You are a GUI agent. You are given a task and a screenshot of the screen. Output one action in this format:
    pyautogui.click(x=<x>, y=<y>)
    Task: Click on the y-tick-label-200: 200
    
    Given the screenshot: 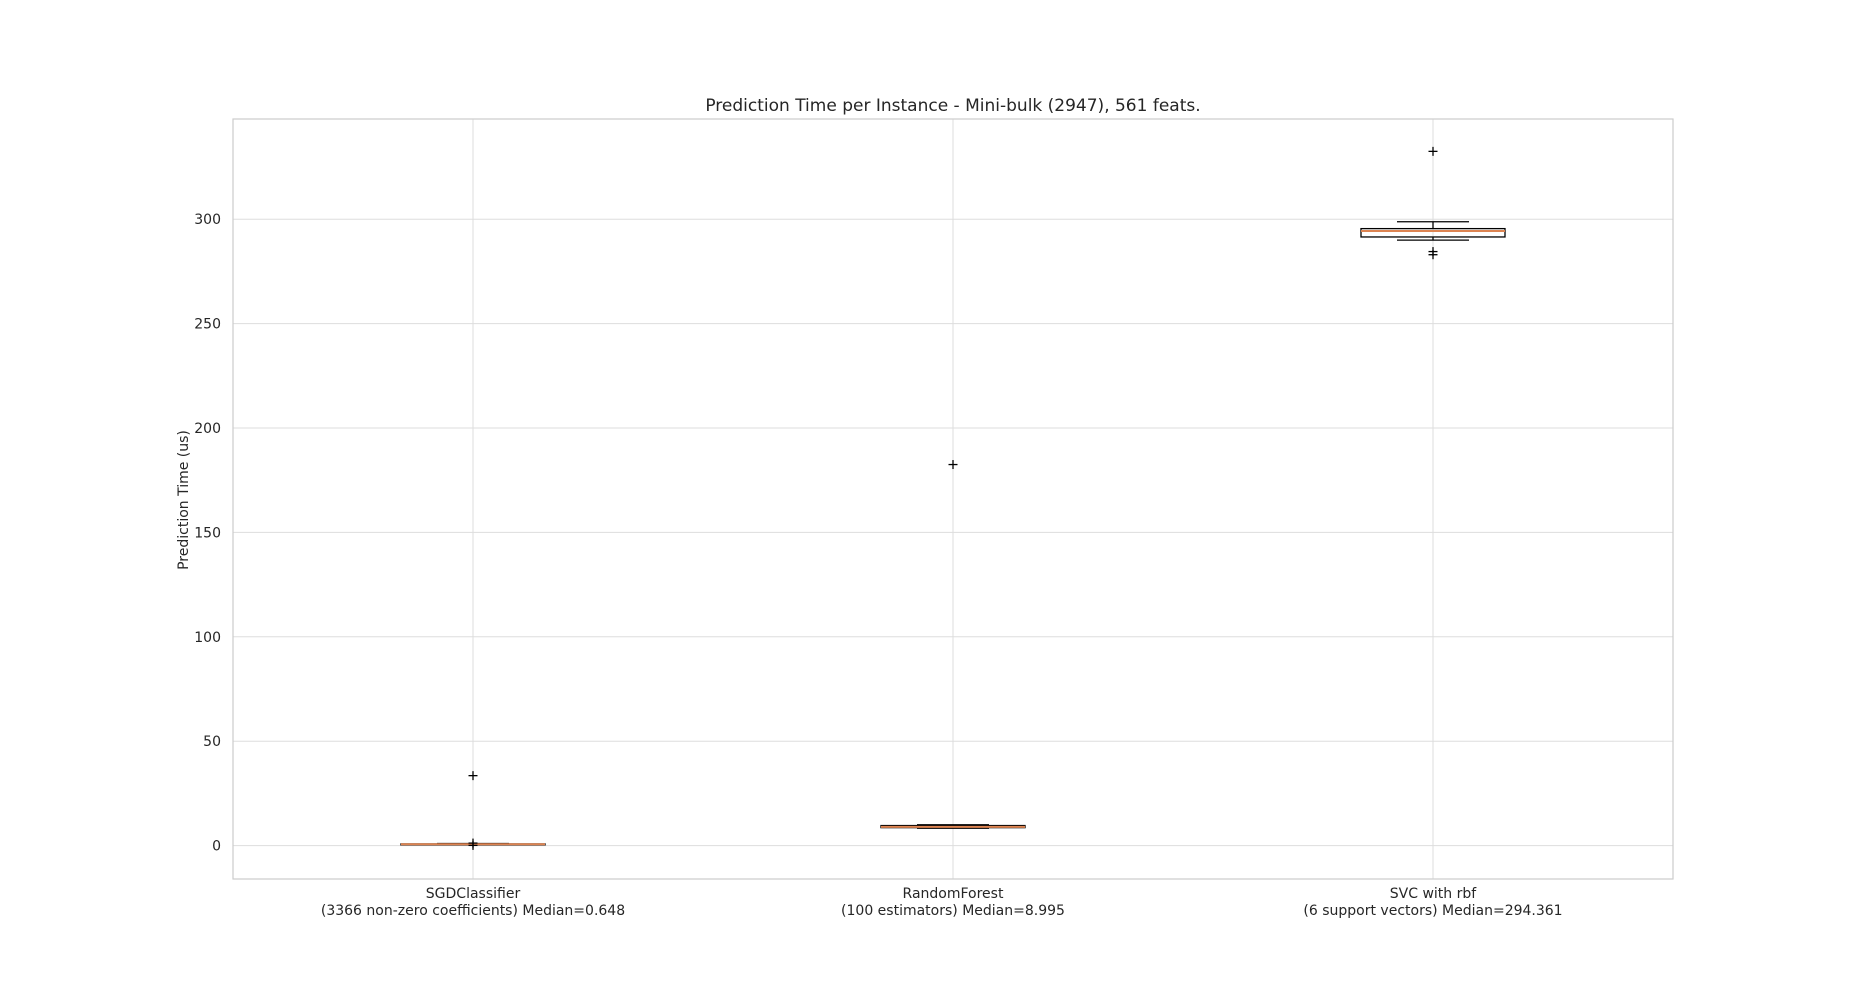 What is the action you would take?
    pyautogui.click(x=207, y=429)
    